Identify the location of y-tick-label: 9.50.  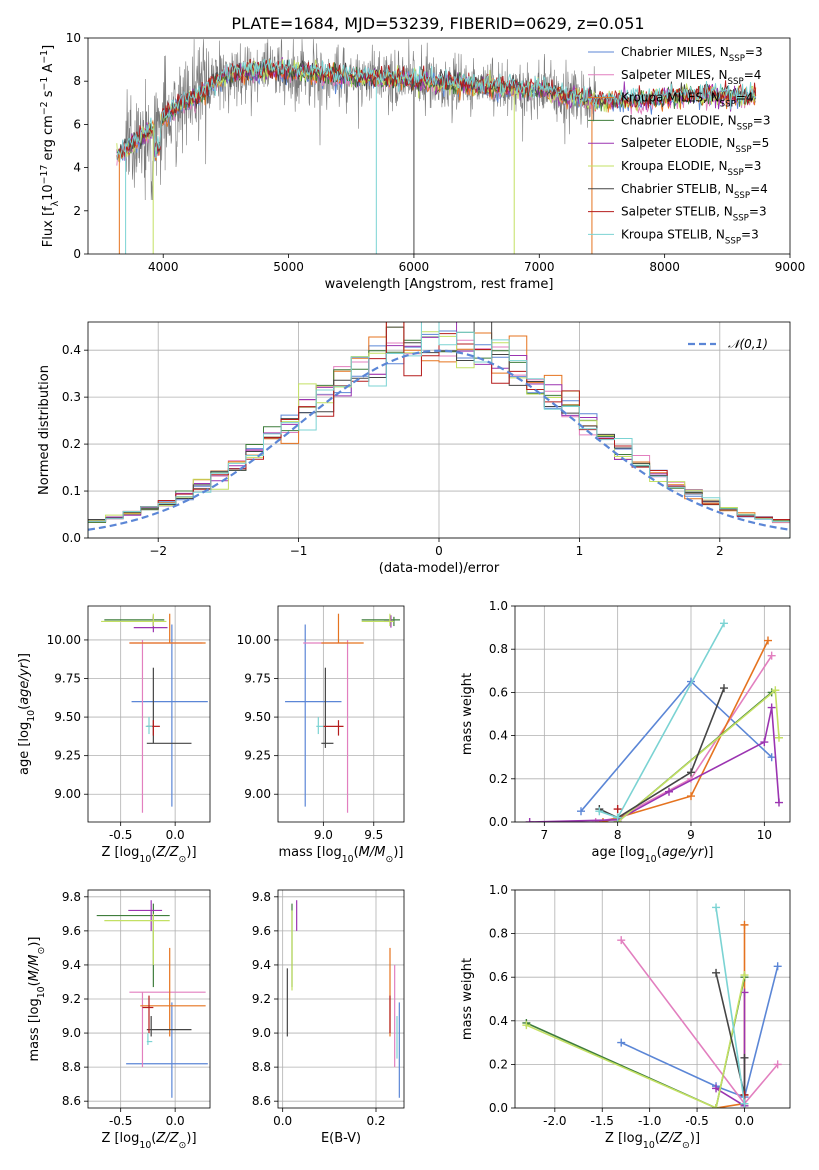
(257, 717).